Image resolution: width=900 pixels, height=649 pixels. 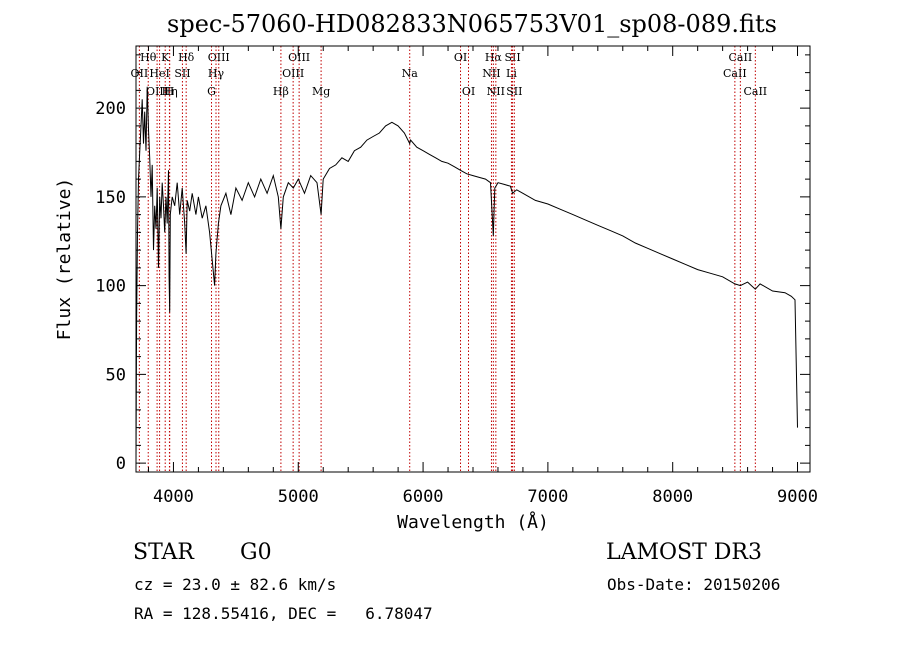 I want to click on object-subclass: G0, so click(x=256, y=552).